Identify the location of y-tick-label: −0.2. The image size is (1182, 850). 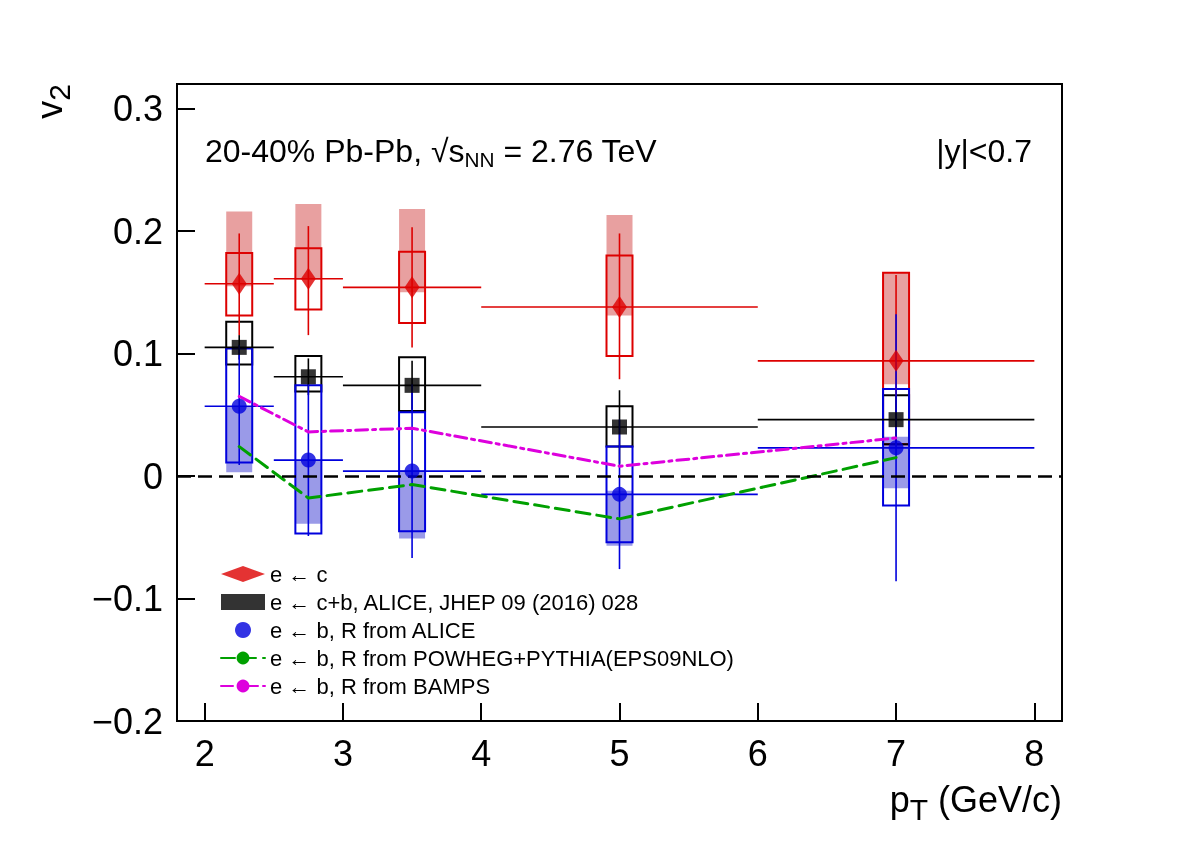
(127, 721).